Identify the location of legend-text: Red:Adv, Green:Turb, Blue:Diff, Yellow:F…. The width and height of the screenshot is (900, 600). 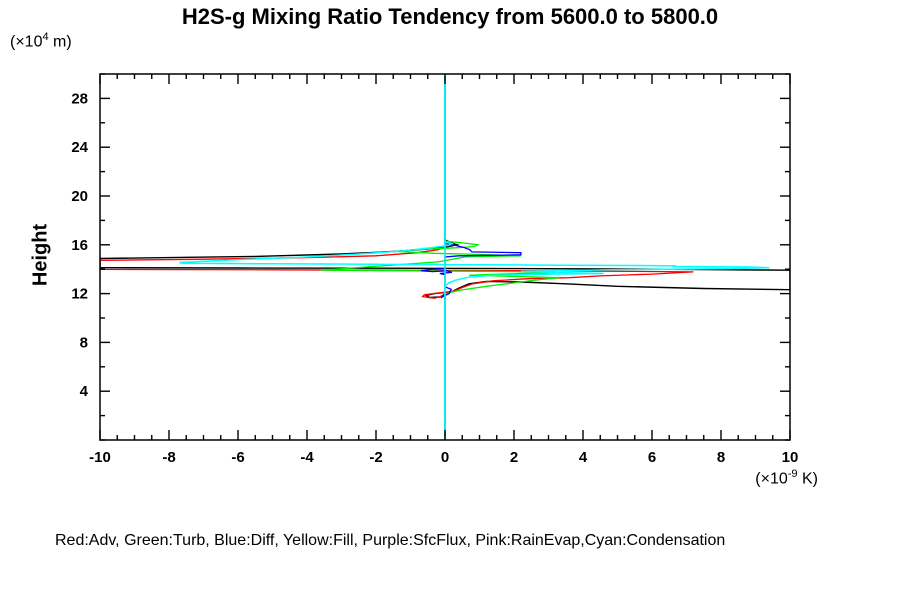
(390, 540).